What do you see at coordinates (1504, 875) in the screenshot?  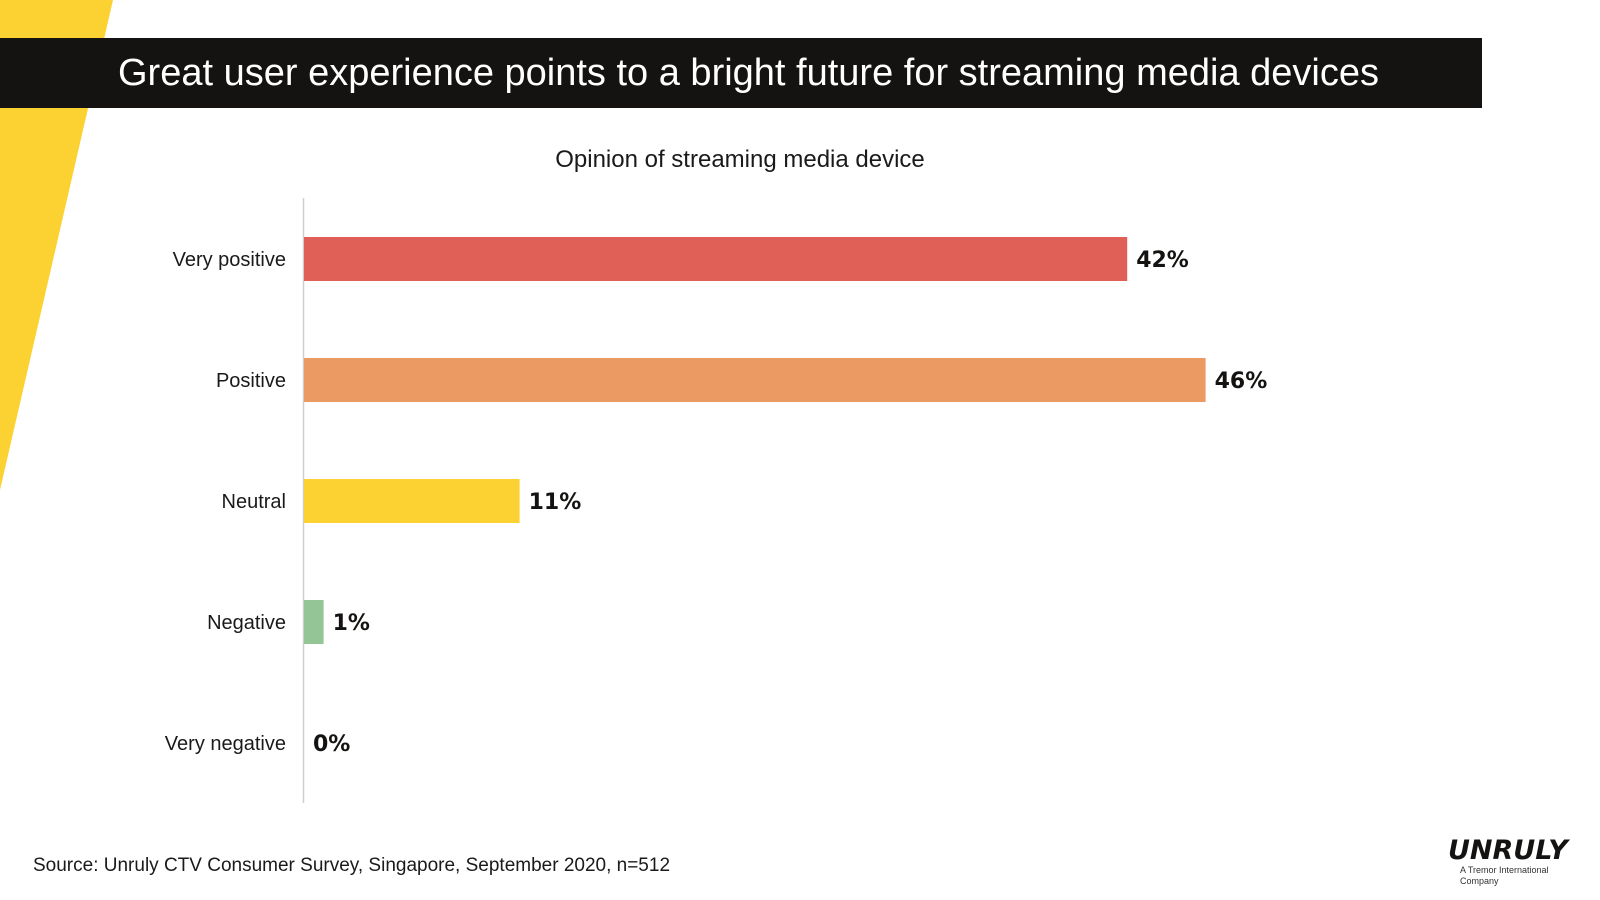 I see `logo-tagline: A Tremor International Company` at bounding box center [1504, 875].